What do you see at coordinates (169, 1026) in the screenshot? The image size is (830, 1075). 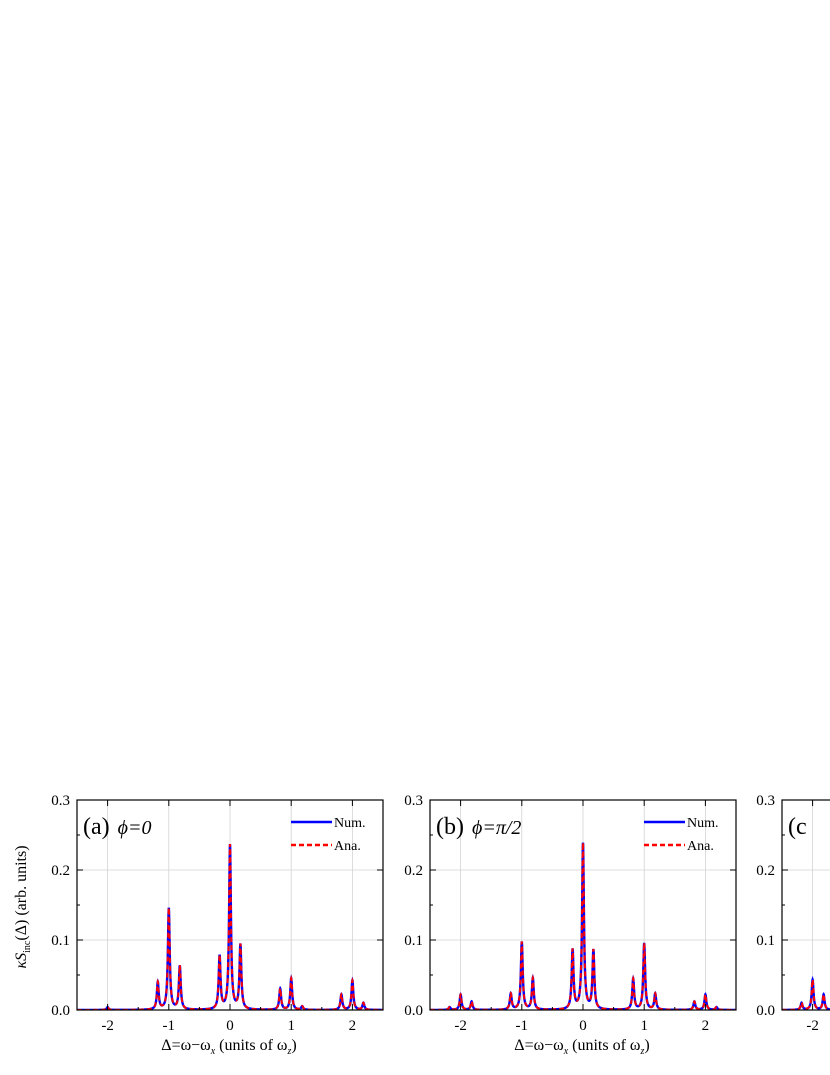 I see `panel-a-xtick-label-1: -1` at bounding box center [169, 1026].